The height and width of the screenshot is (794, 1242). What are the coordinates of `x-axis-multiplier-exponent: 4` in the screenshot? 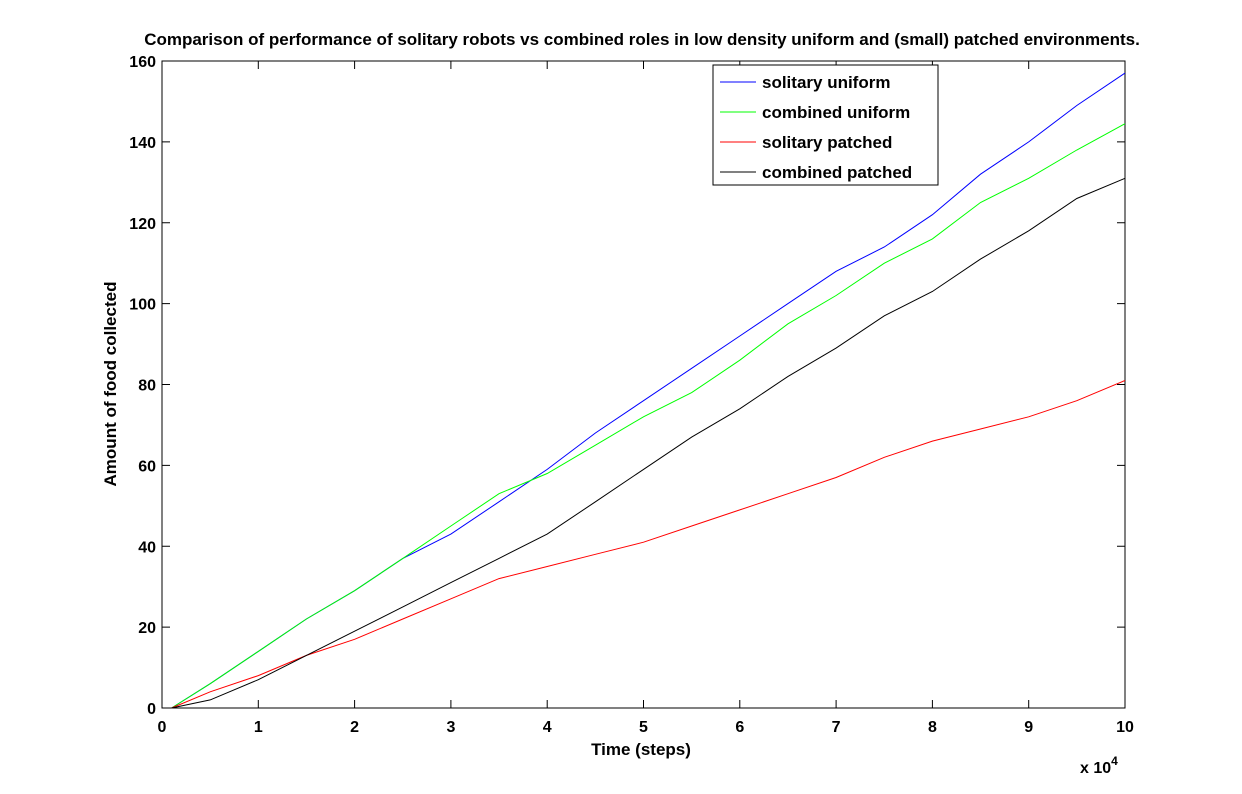 It's located at (1114, 761).